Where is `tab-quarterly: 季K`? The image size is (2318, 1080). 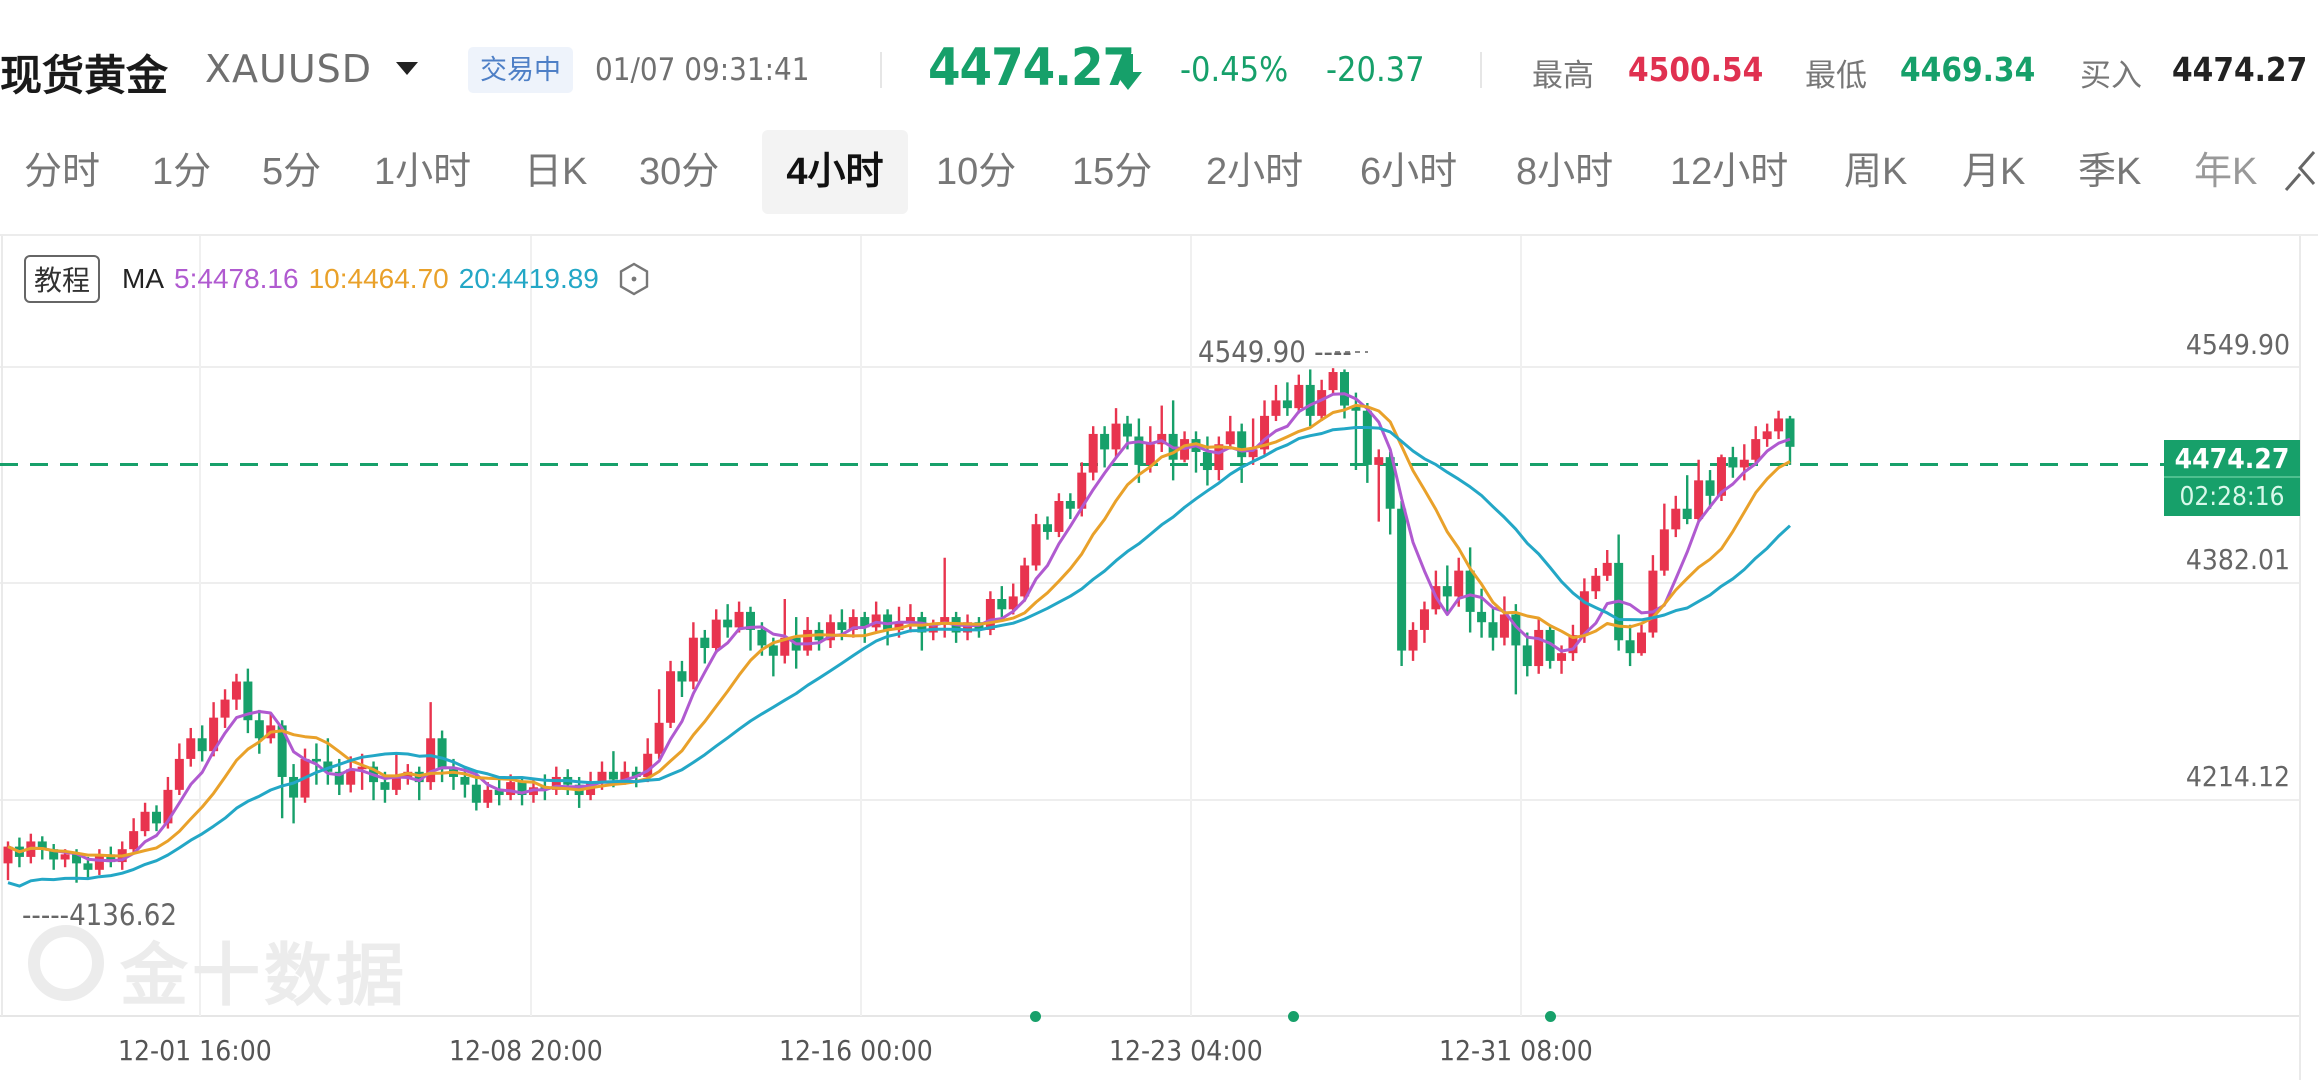
tab-quarterly: 季K is located at coordinates (2110, 172).